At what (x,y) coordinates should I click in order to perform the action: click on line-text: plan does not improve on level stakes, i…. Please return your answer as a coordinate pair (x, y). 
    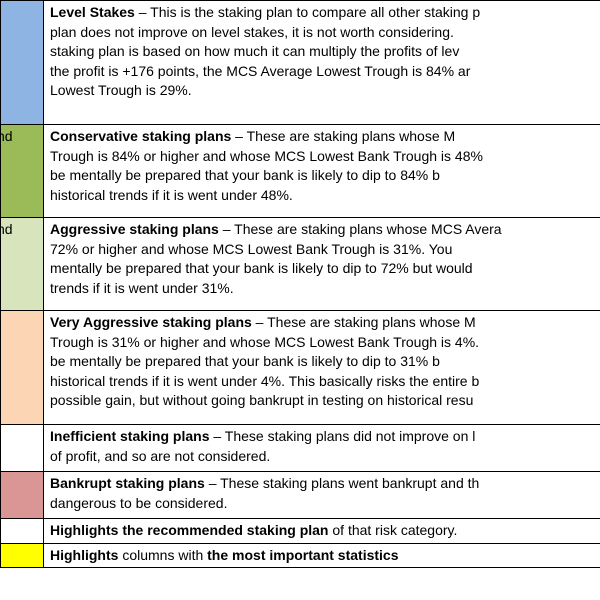
    Looking at the image, I should click on (252, 31).